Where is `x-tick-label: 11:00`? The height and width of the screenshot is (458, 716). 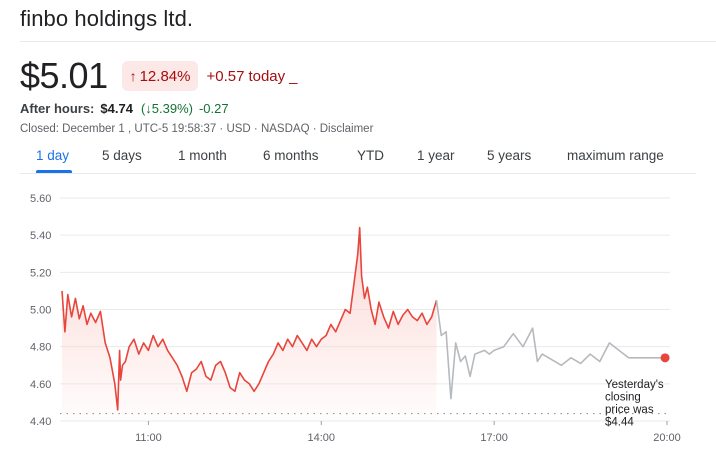 x-tick-label: 11:00 is located at coordinates (148, 438).